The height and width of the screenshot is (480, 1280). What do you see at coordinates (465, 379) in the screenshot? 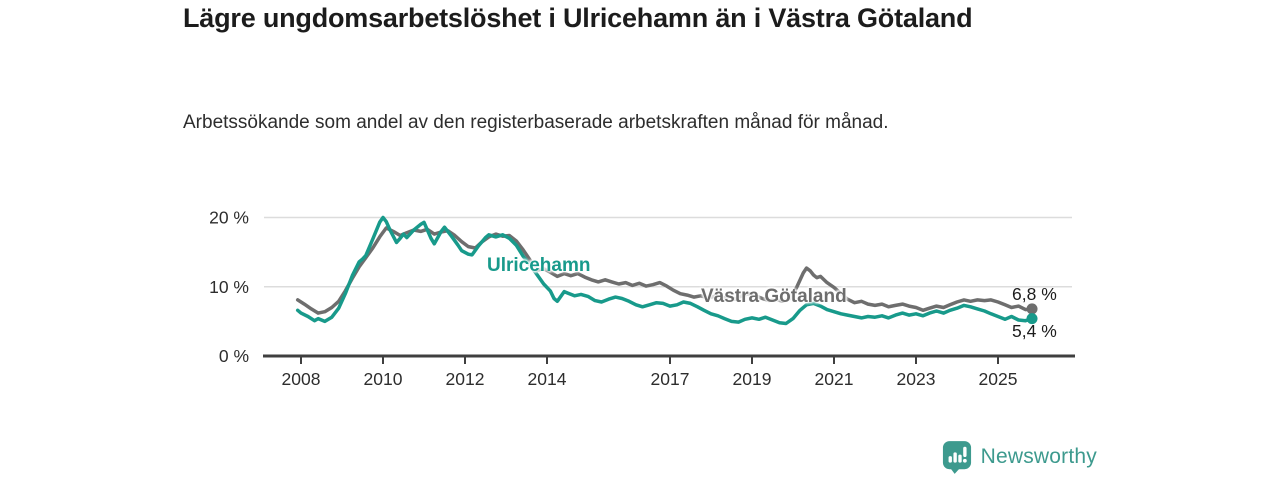
I see `x-axis-tick-label: 2012` at bounding box center [465, 379].